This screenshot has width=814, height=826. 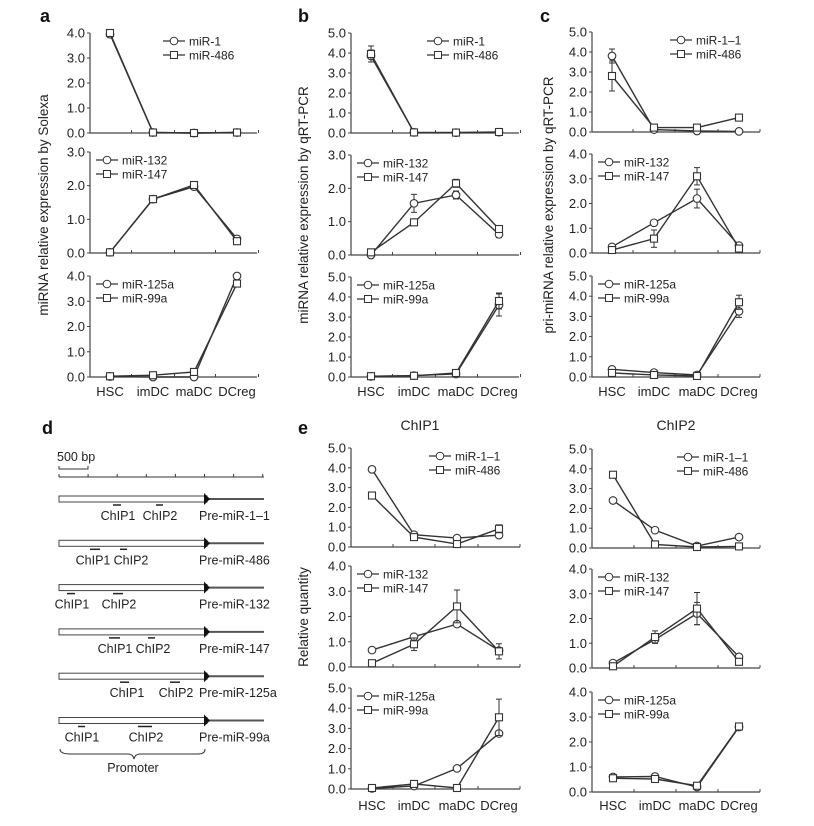 What do you see at coordinates (132, 754) in the screenshot?
I see `promoter-brace` at bounding box center [132, 754].